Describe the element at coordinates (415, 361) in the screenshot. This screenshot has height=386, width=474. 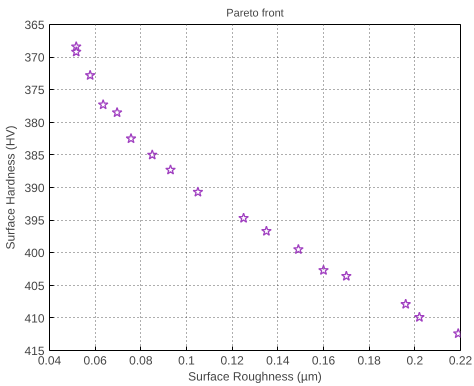
I see `x-tick-label: 0.2` at that location.